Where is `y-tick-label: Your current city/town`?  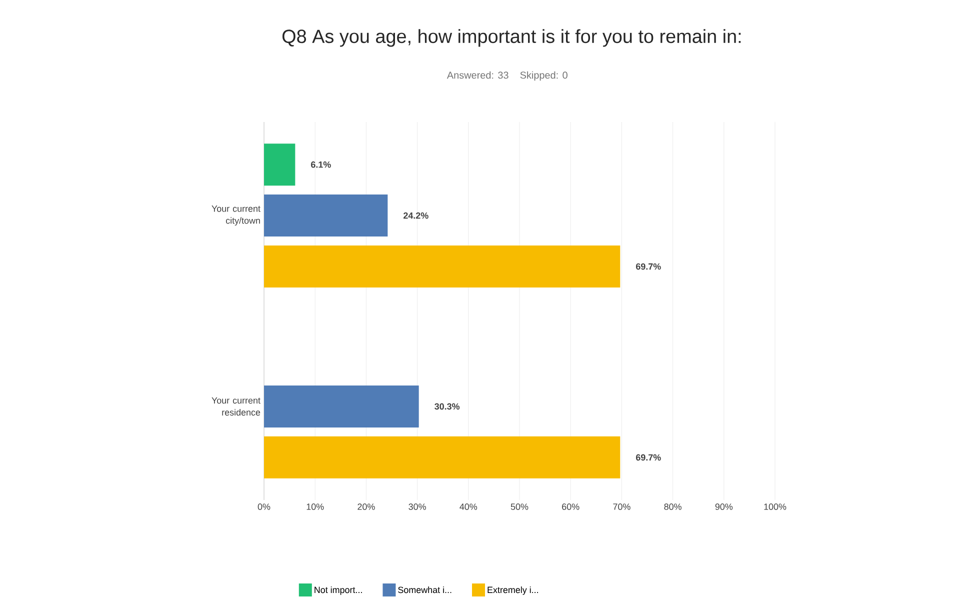
y-tick-label: Your current city/town is located at coordinates (236, 216).